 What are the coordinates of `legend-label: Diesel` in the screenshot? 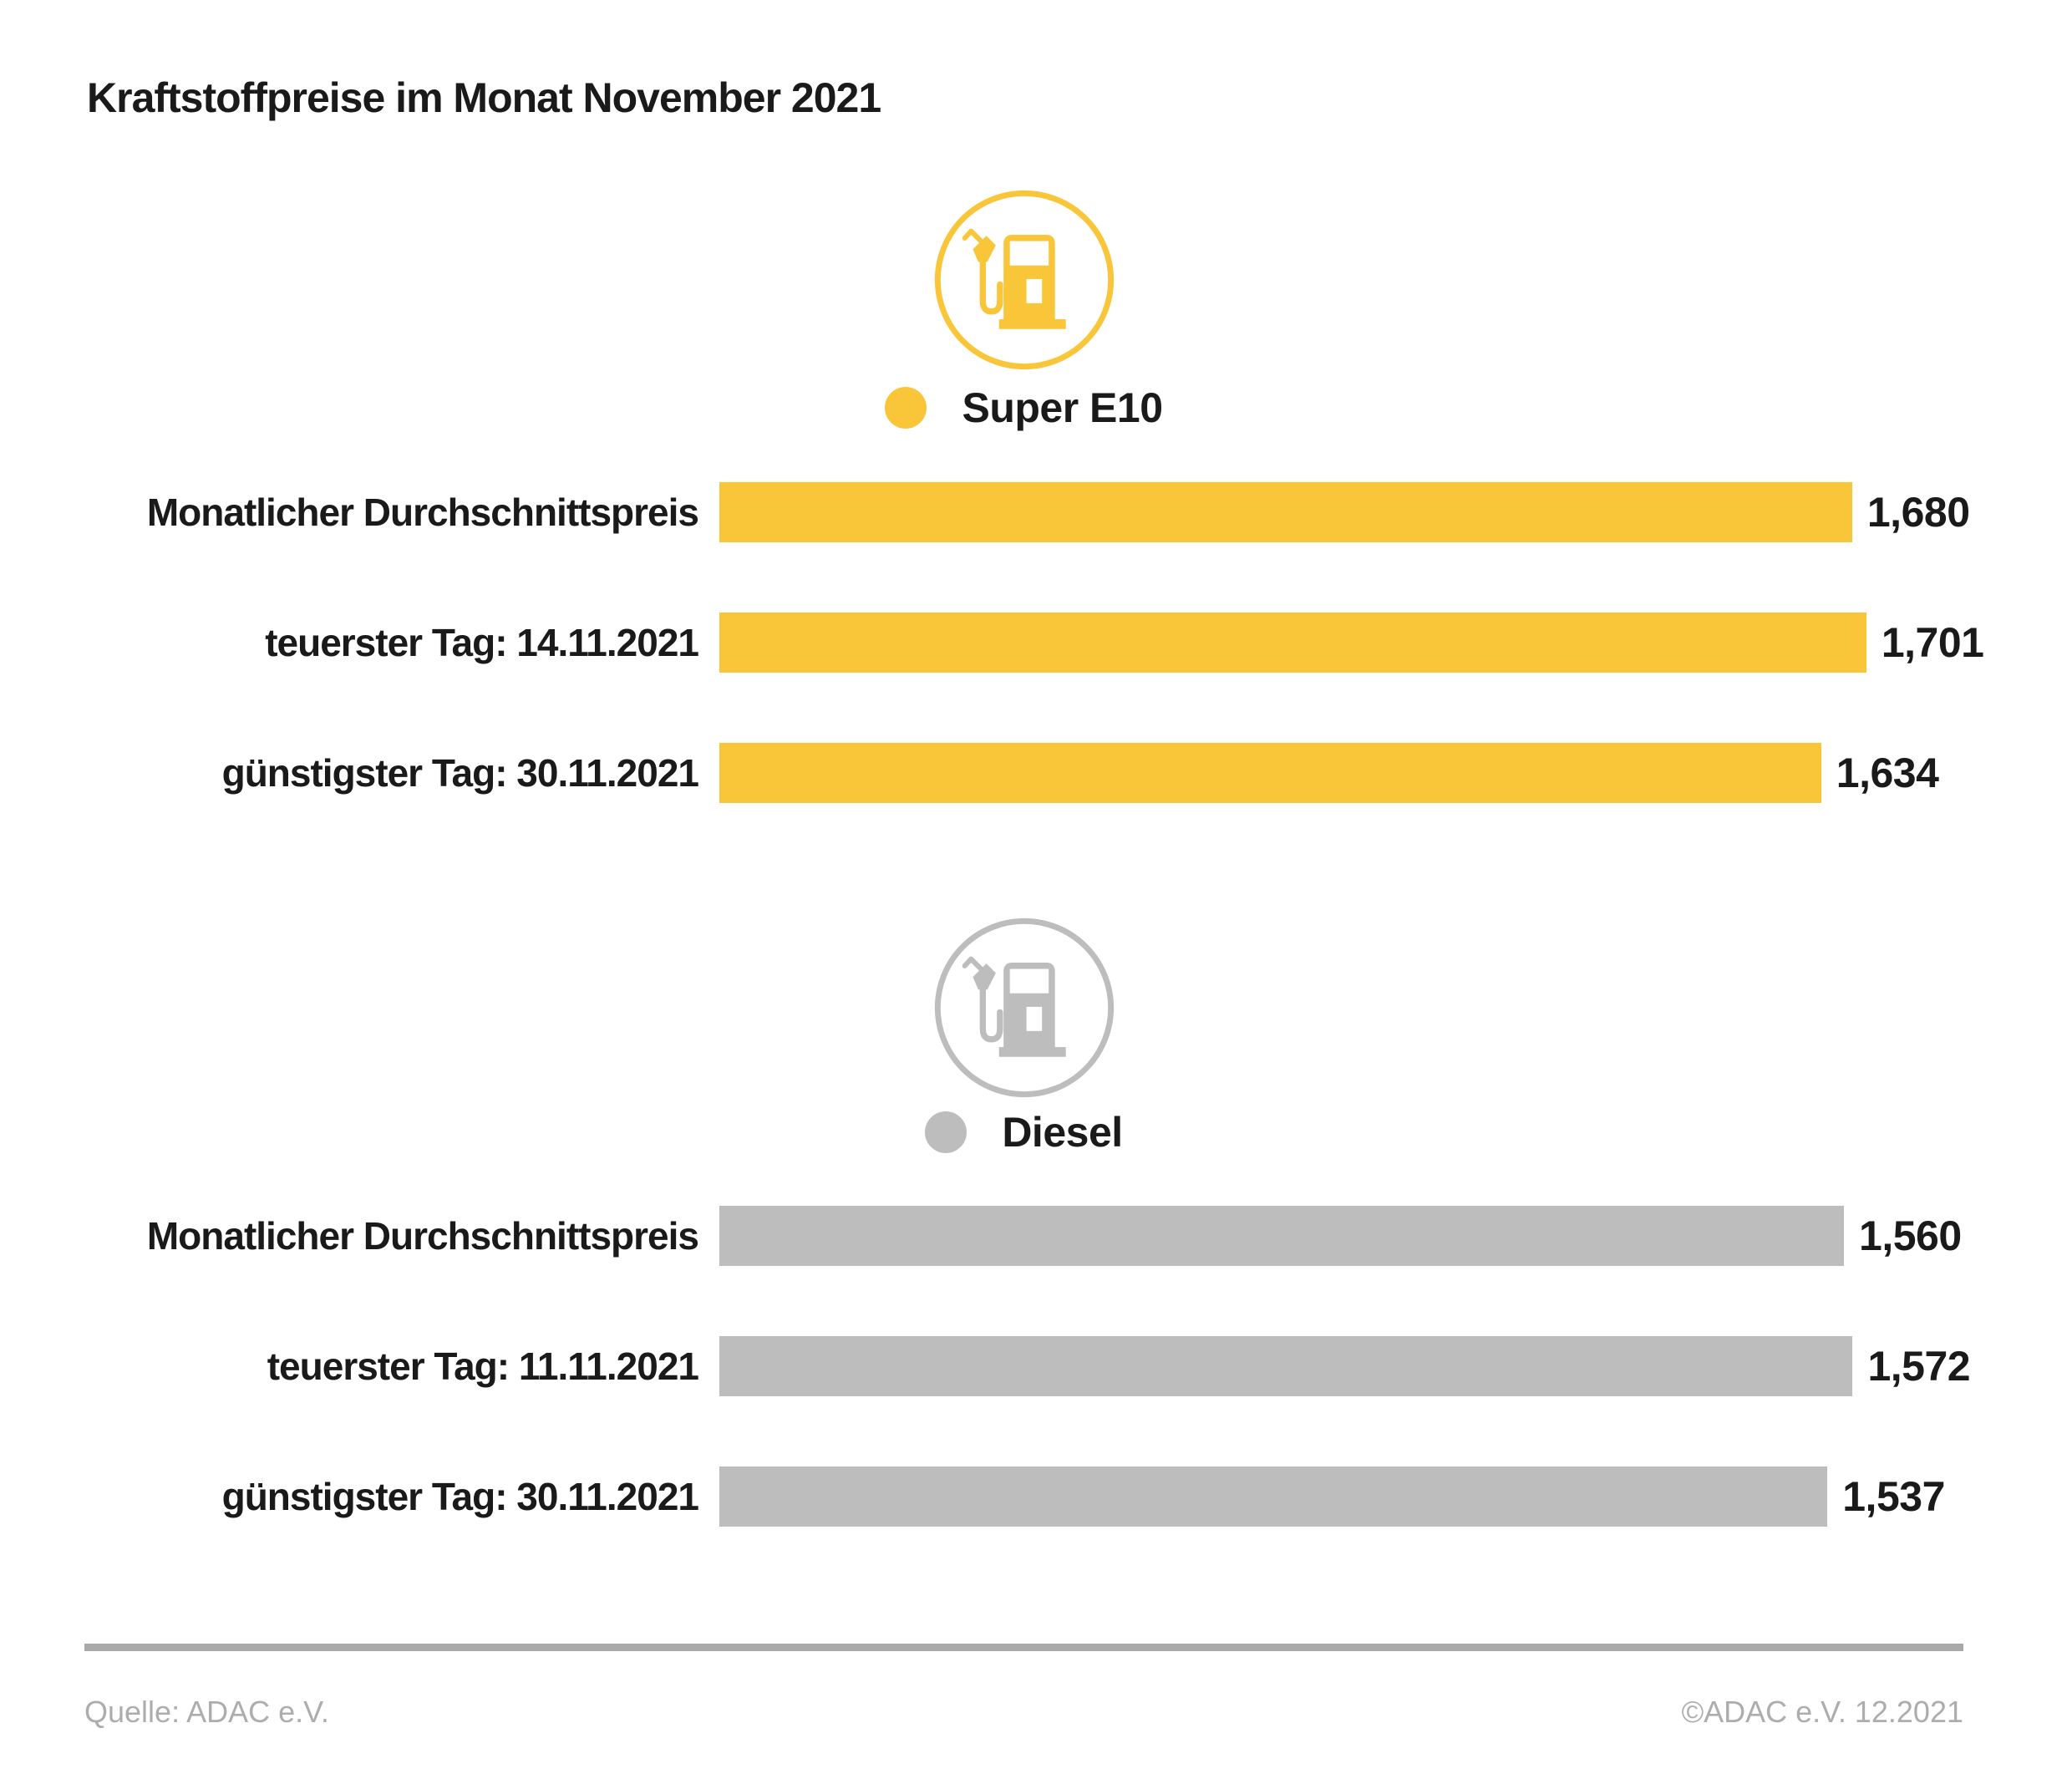 It's located at (1062, 1132).